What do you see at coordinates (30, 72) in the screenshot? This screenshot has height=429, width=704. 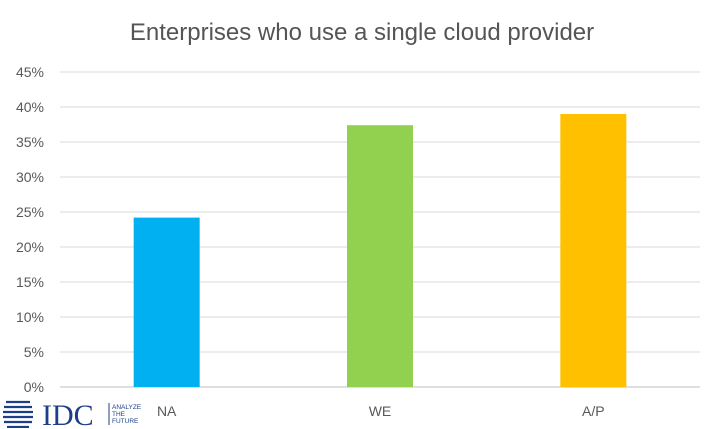 I see `y-tick-label: 45%` at bounding box center [30, 72].